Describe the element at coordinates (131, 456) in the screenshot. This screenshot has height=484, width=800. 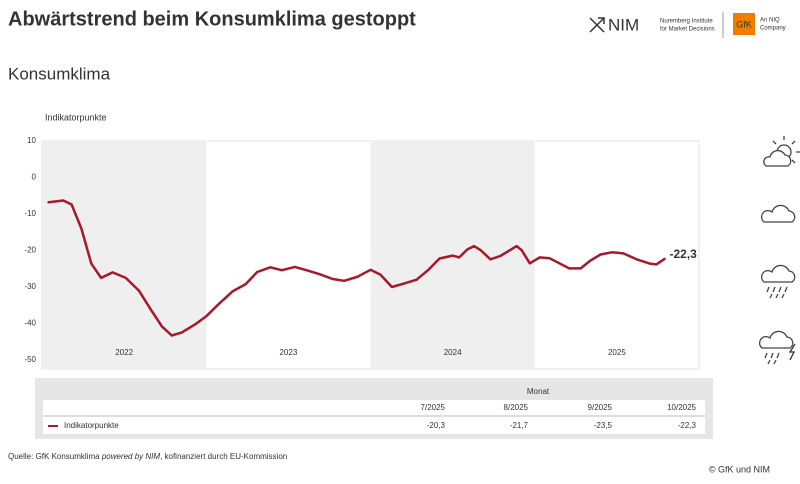
I see `source-part: powered by NIM` at that location.